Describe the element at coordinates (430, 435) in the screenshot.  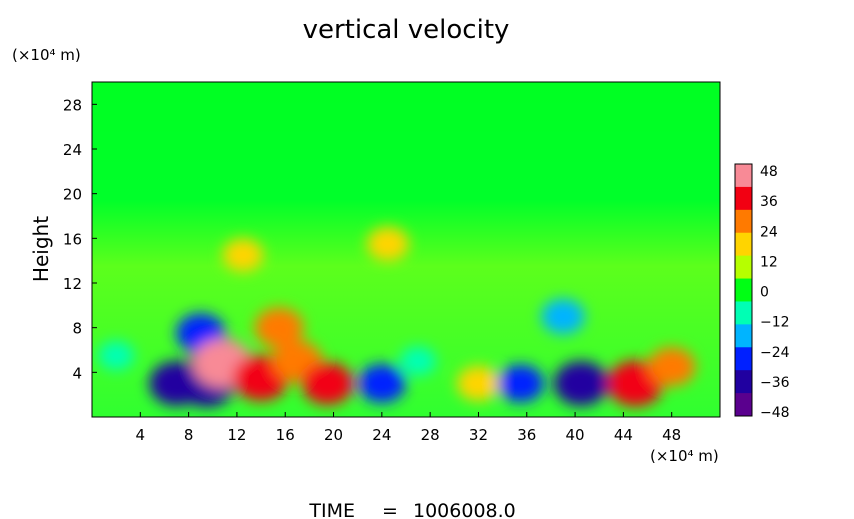
I see `x-tick-label: 28` at that location.